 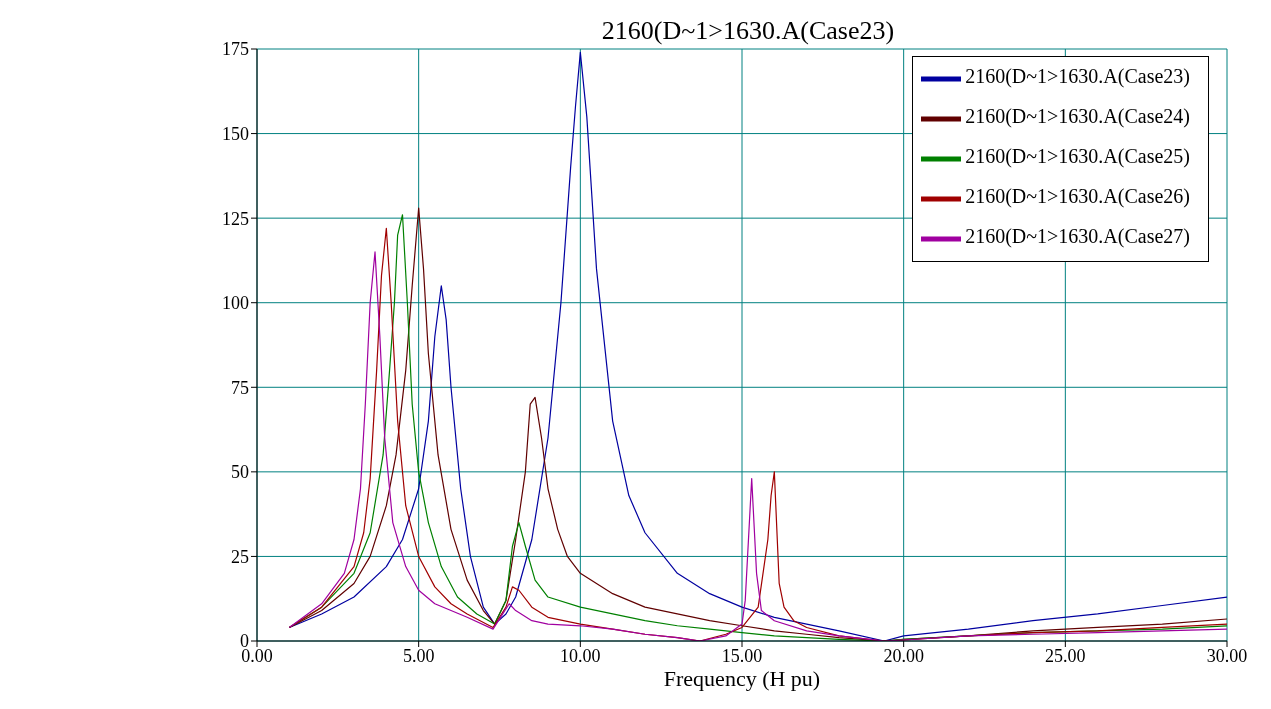 What do you see at coordinates (1065, 655) in the screenshot?
I see `x-tick-label: 25.00` at bounding box center [1065, 655].